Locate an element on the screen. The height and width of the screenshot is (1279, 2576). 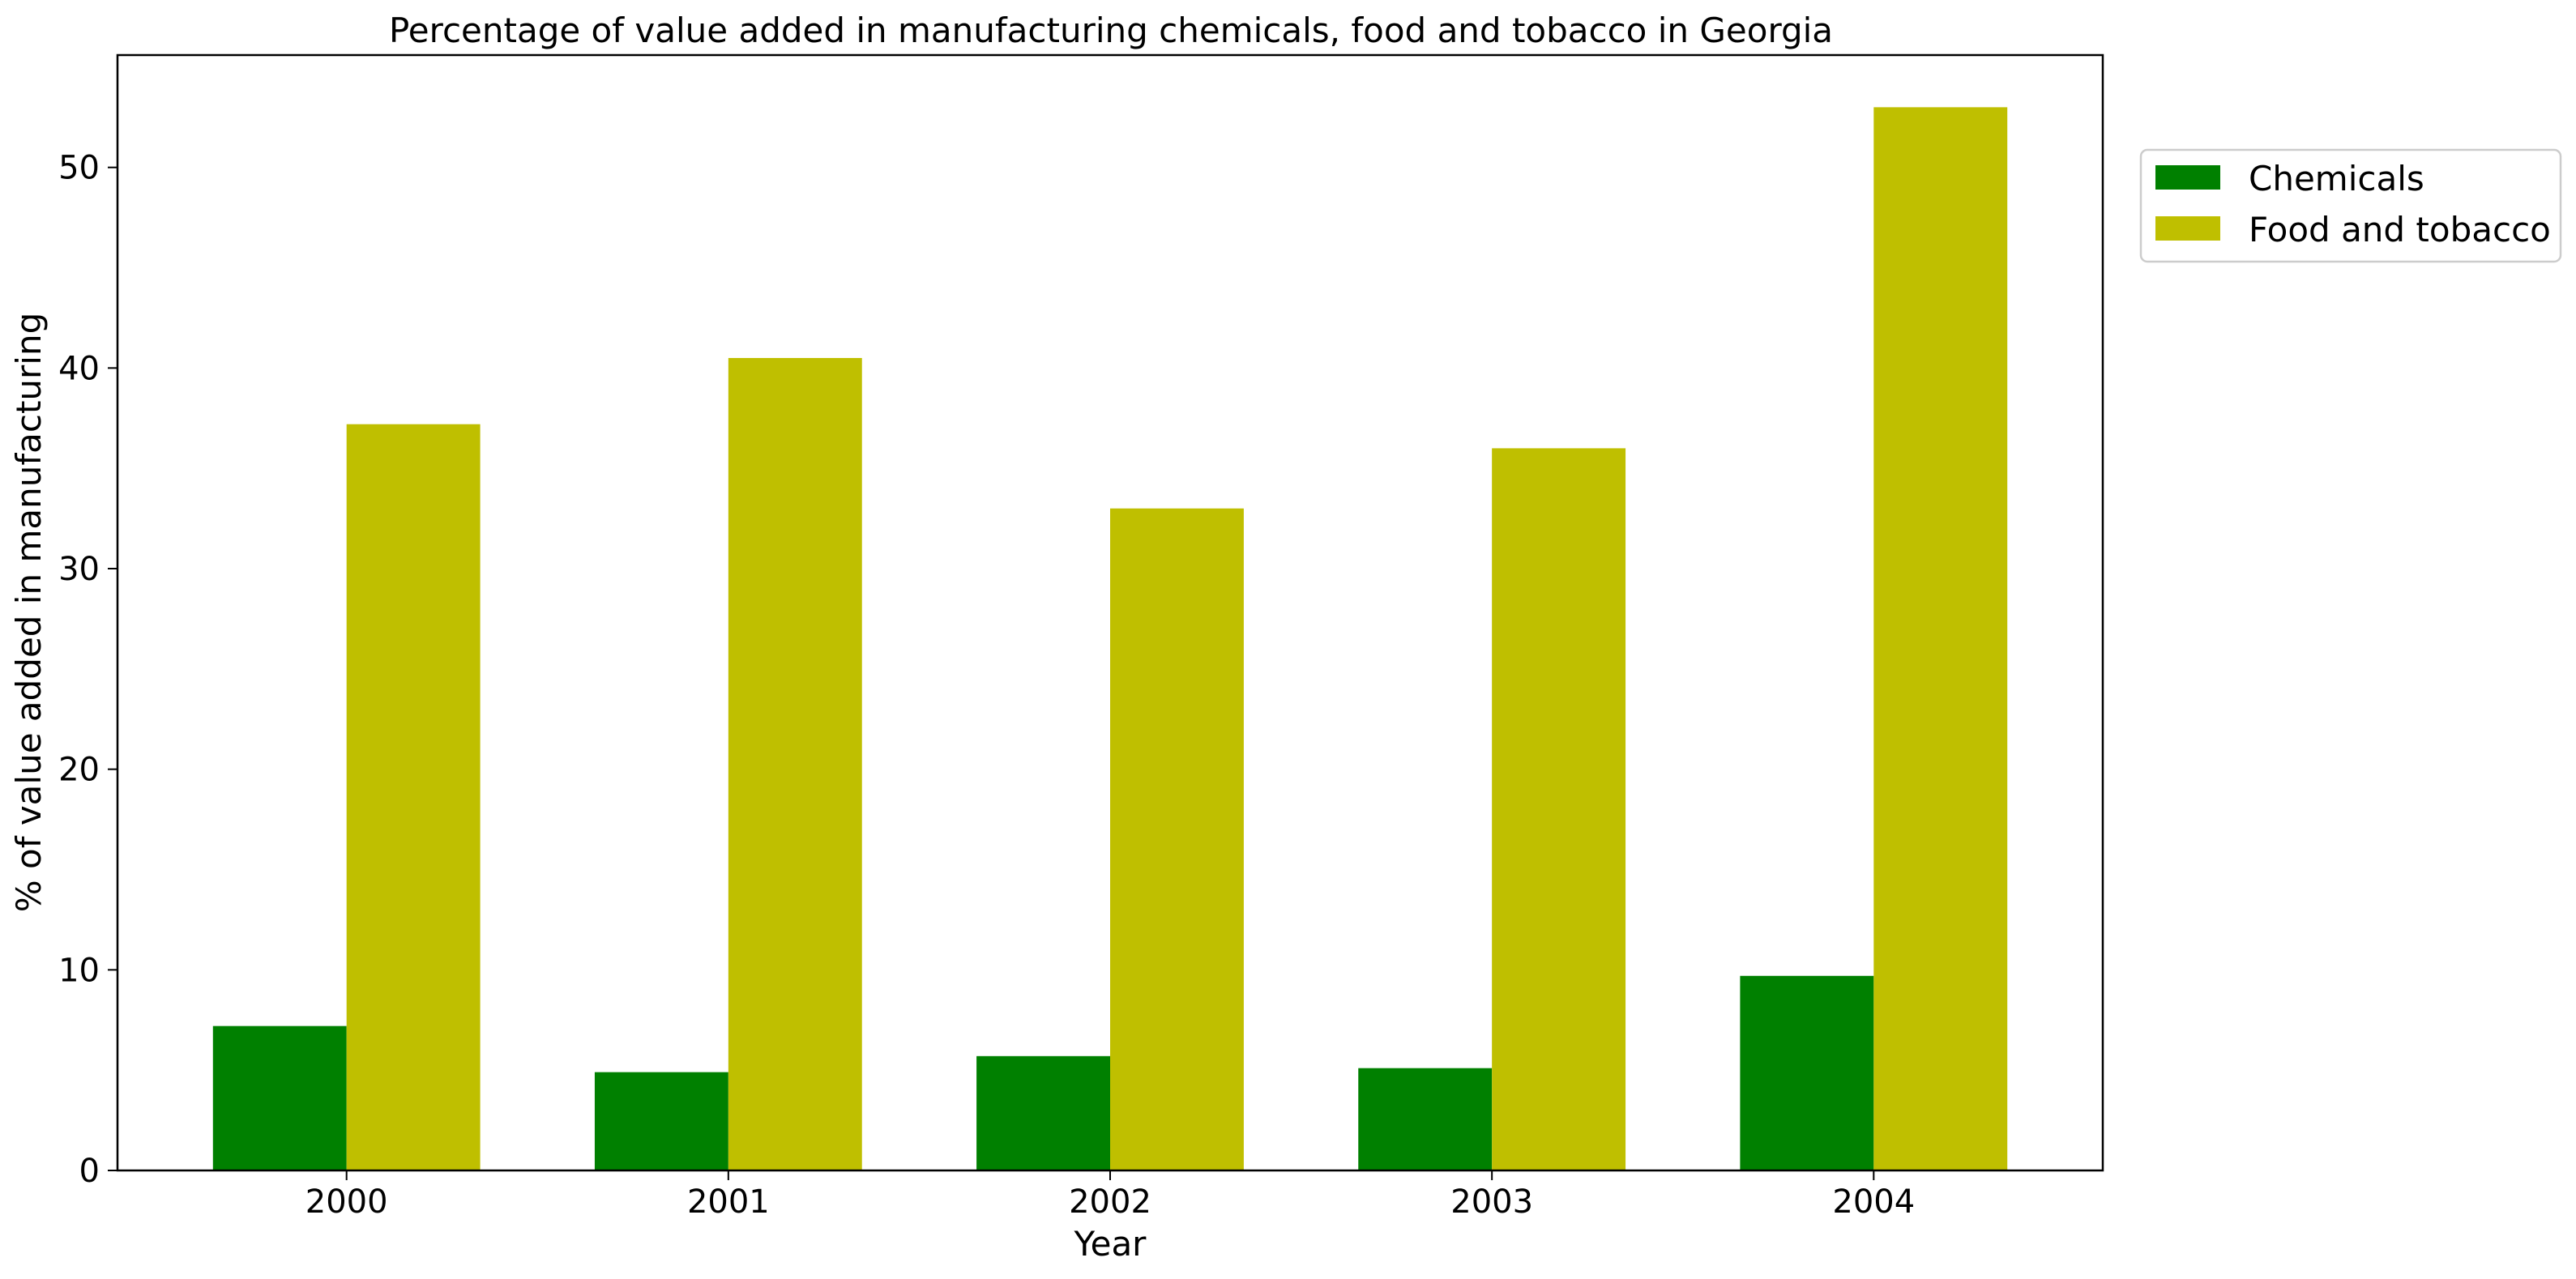
y-tick-label: 50 is located at coordinates (79, 168).